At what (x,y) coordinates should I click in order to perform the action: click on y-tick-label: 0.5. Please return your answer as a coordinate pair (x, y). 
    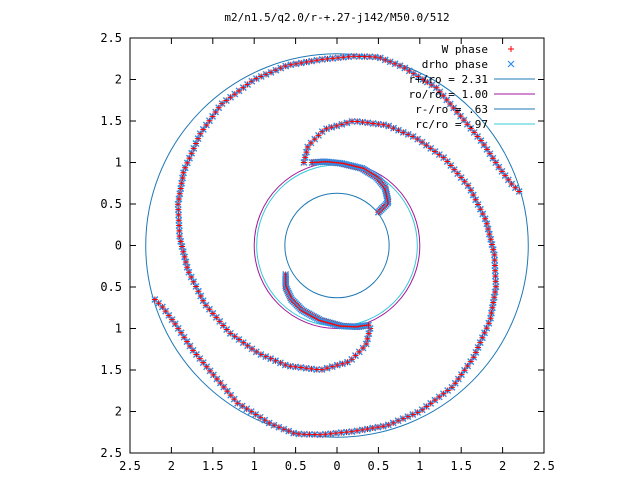
    Looking at the image, I should click on (111, 204).